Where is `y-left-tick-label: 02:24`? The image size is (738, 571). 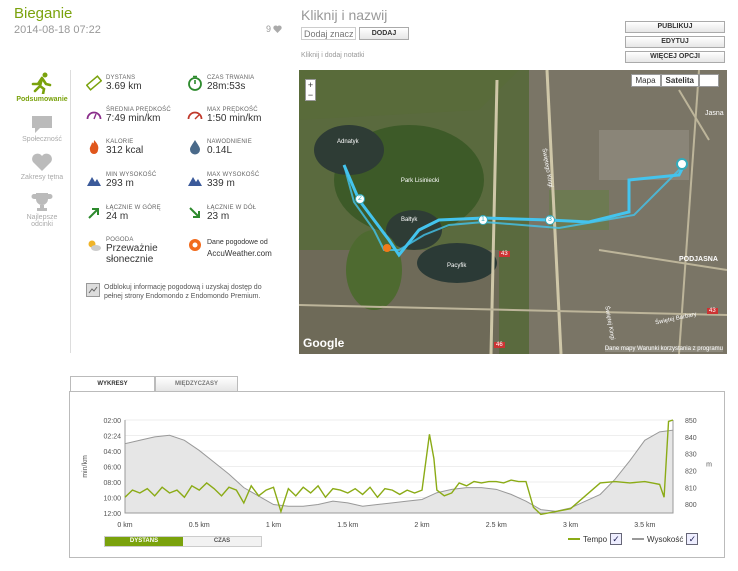
y-left-tick-label: 02:24 is located at coordinates (112, 437).